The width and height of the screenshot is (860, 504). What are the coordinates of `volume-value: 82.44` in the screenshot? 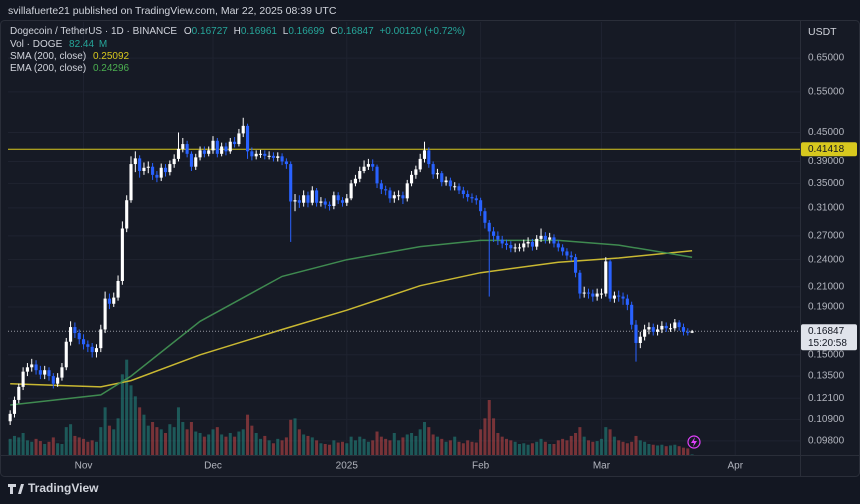 It's located at (81, 44).